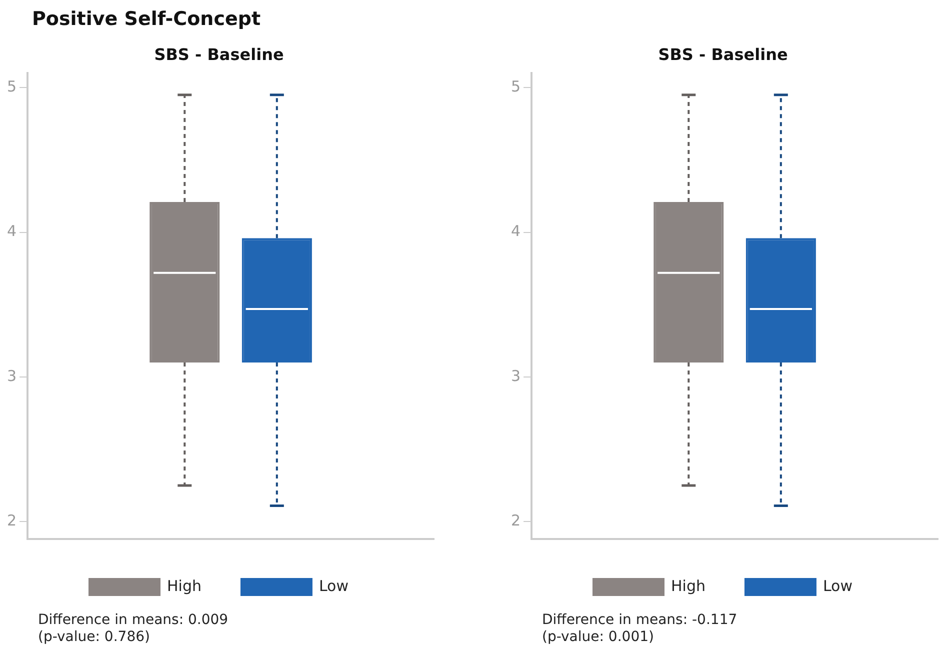 The image size is (949, 656). Describe the element at coordinates (723, 54) in the screenshot. I see `chart-title: SBS - Baseline` at that location.